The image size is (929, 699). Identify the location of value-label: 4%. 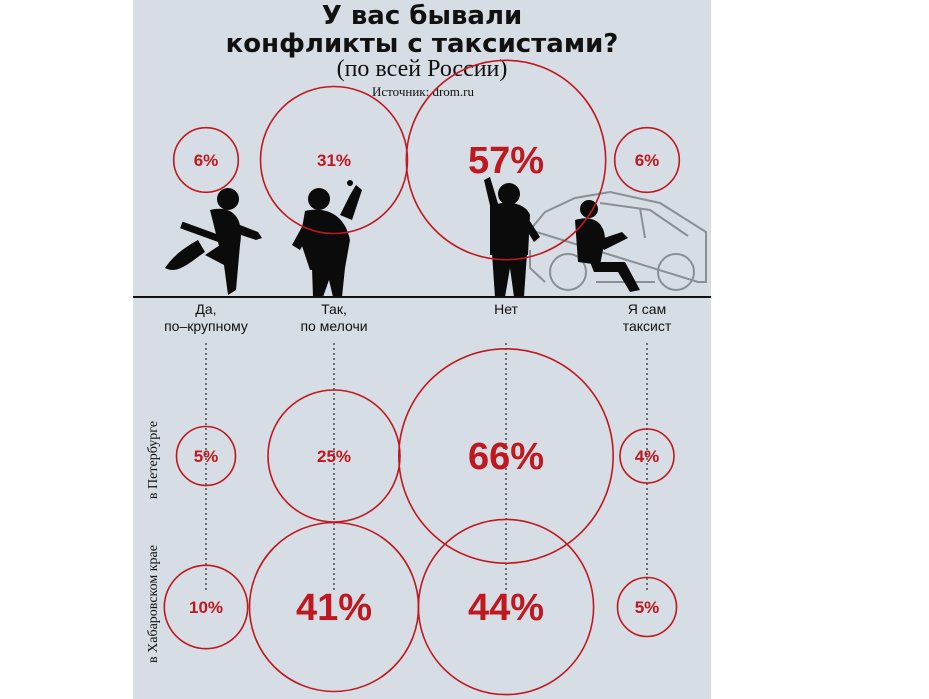
(647, 456).